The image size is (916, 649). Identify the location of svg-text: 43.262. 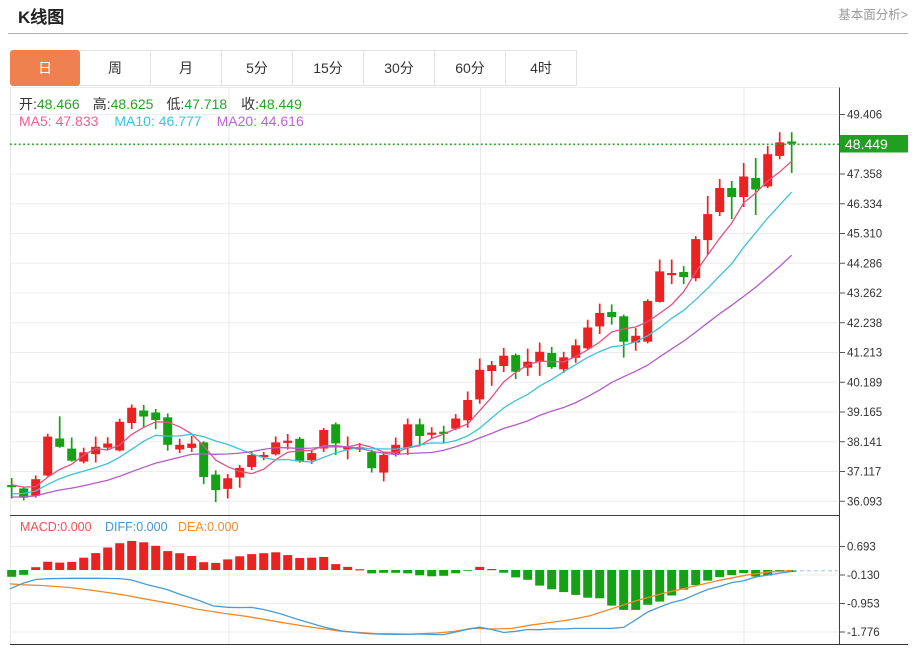
(864, 294).